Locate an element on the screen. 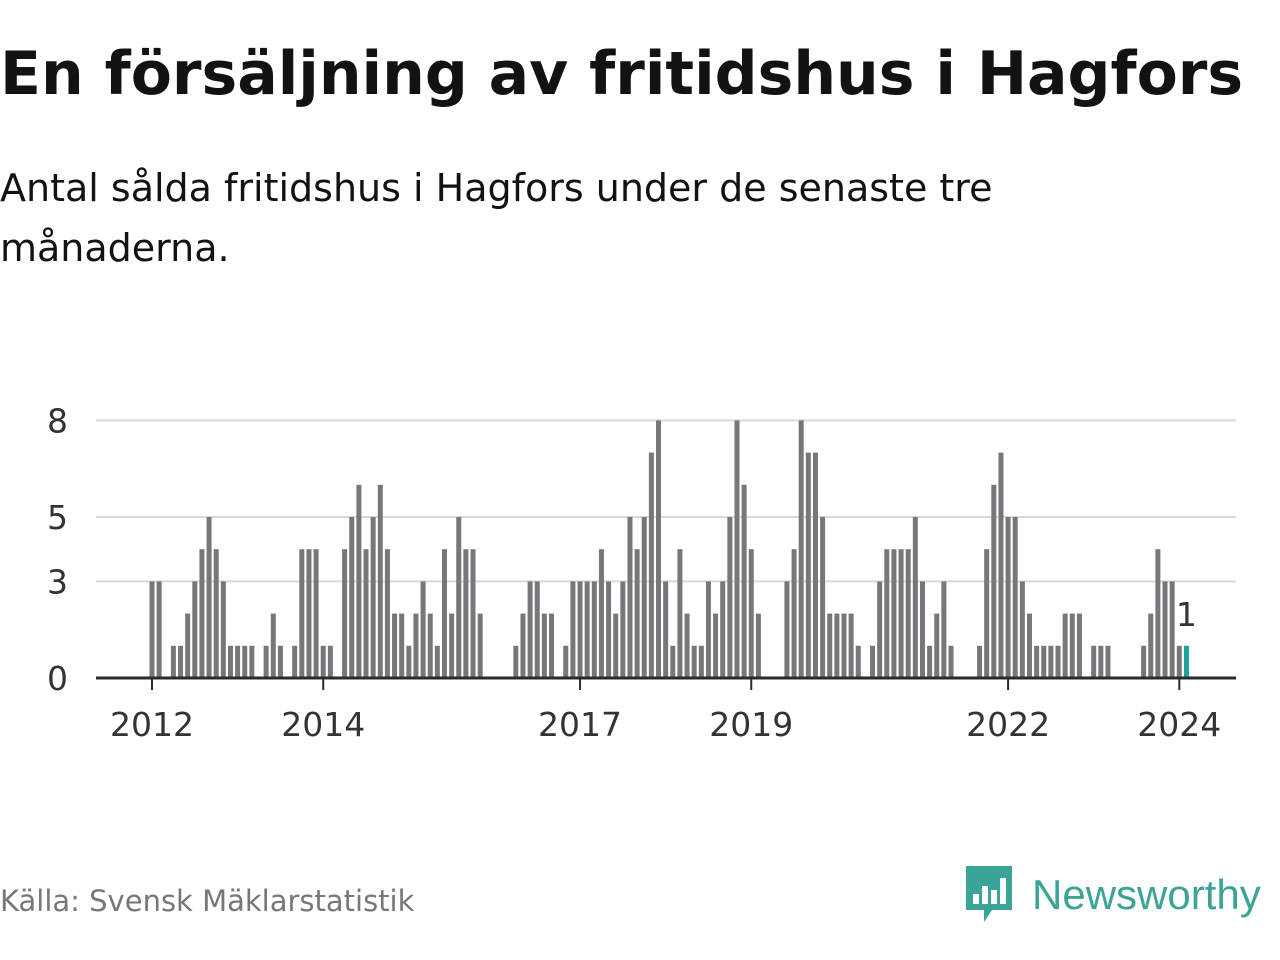  brand-name: Newsworthy is located at coordinates (1146, 894).